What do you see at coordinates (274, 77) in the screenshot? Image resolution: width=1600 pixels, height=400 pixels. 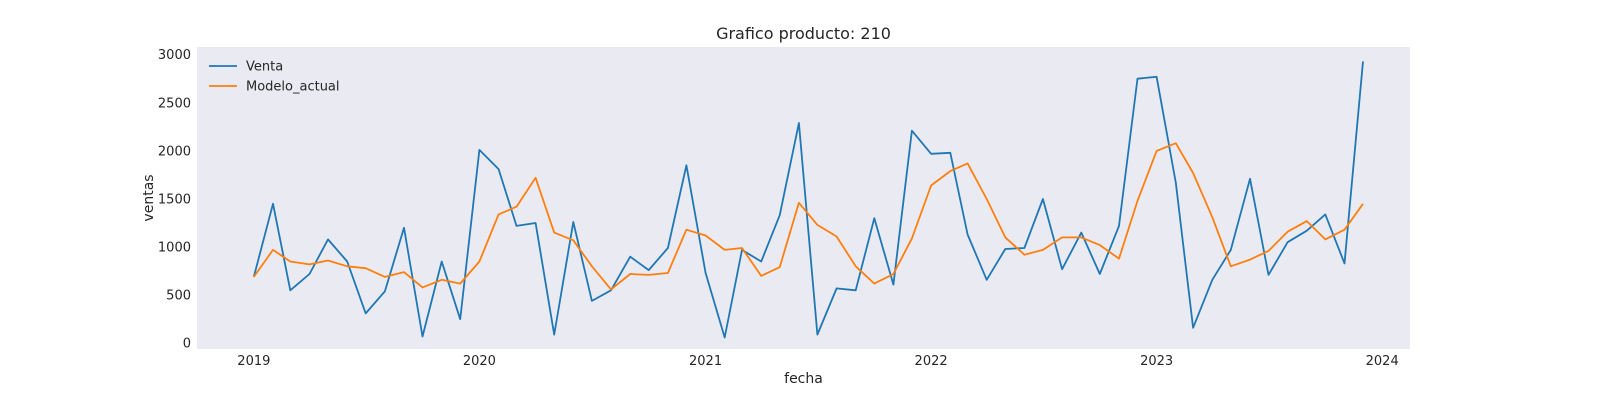 I see `legend: Venta Modelo_actual` at bounding box center [274, 77].